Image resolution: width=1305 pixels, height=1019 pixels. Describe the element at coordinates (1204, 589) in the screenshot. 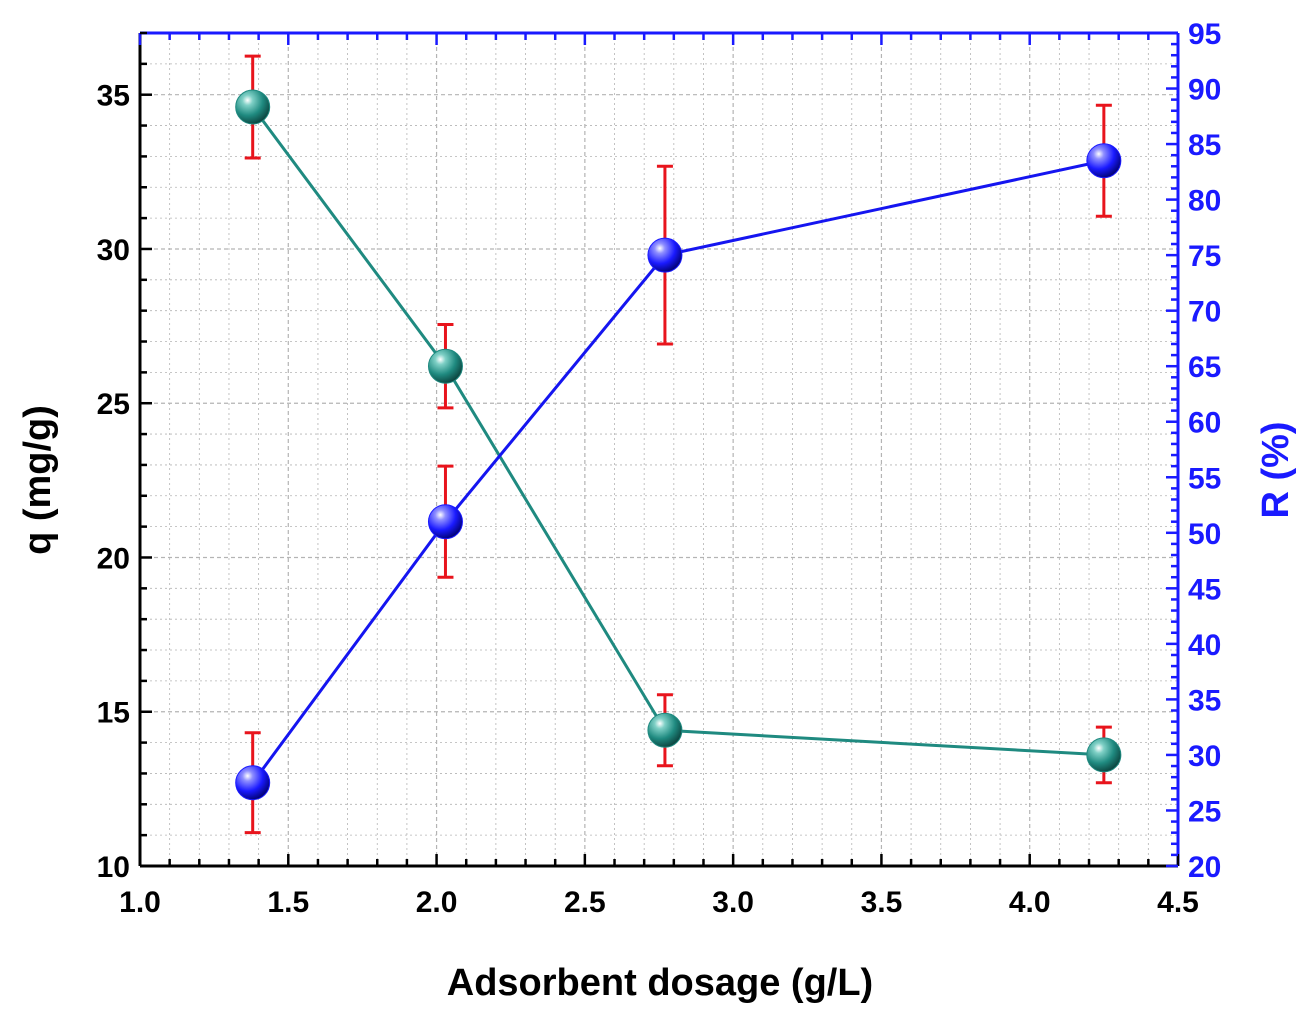

I see `y2-tick-label: 45` at that location.